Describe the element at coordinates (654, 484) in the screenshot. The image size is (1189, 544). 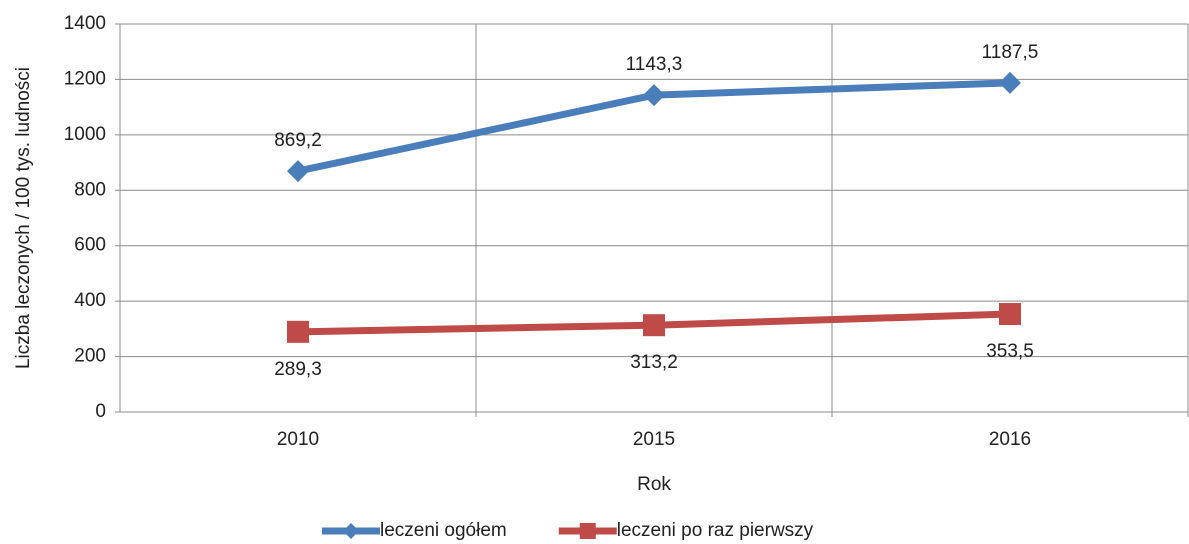
I see `x-axis-label: Rok` at that location.